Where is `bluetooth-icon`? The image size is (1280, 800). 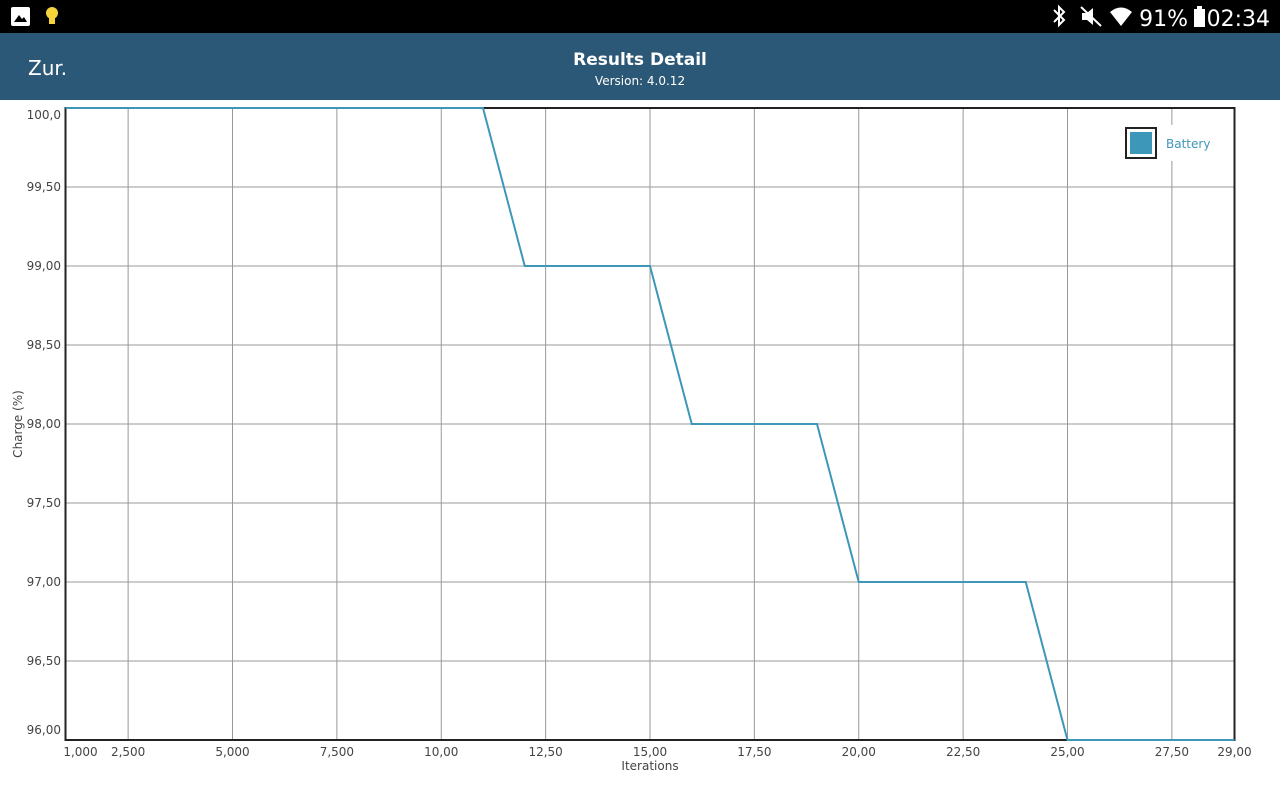
bluetooth-icon is located at coordinates (1059, 16).